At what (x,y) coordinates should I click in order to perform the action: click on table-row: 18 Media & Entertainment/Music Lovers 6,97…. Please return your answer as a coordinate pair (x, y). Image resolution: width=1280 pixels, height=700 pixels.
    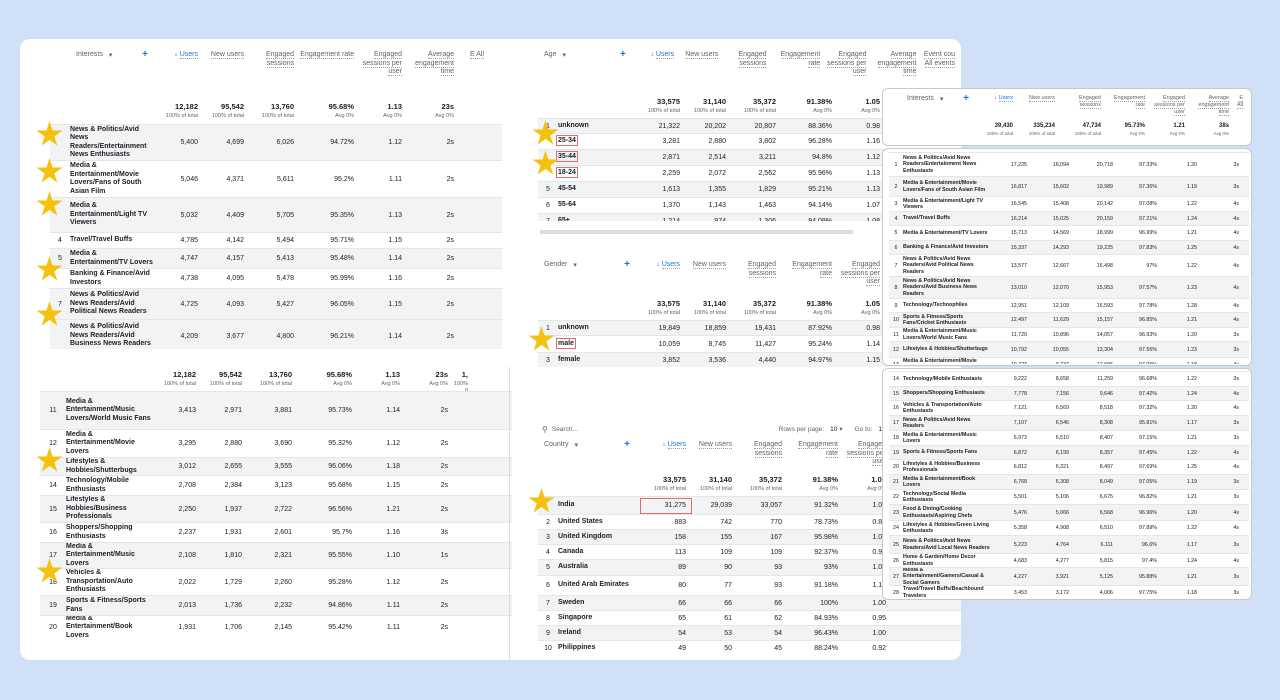
    Looking at the image, I should click on (1069, 437).